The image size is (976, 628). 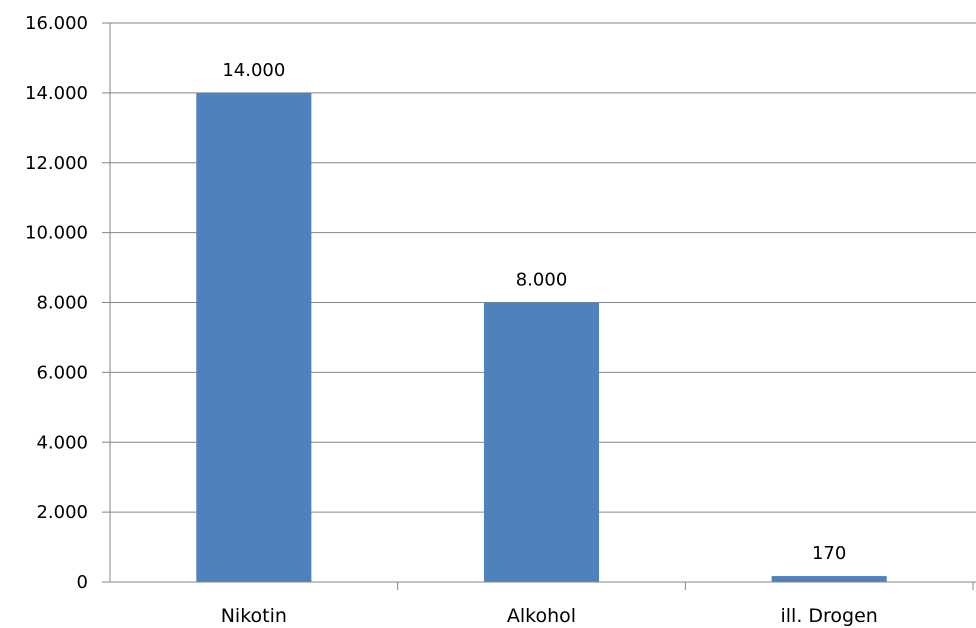 I want to click on data-label: 14.000, so click(x=253, y=70).